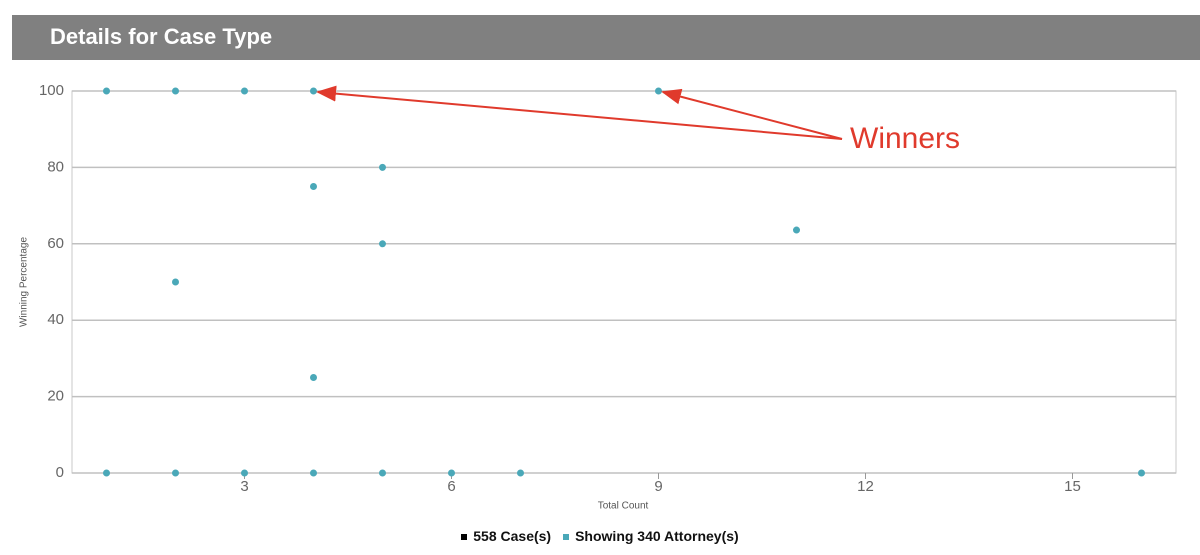 Image resolution: width=1200 pixels, height=555 pixels. Describe the element at coordinates (55, 396) in the screenshot. I see `y-tick-label: 20` at that location.